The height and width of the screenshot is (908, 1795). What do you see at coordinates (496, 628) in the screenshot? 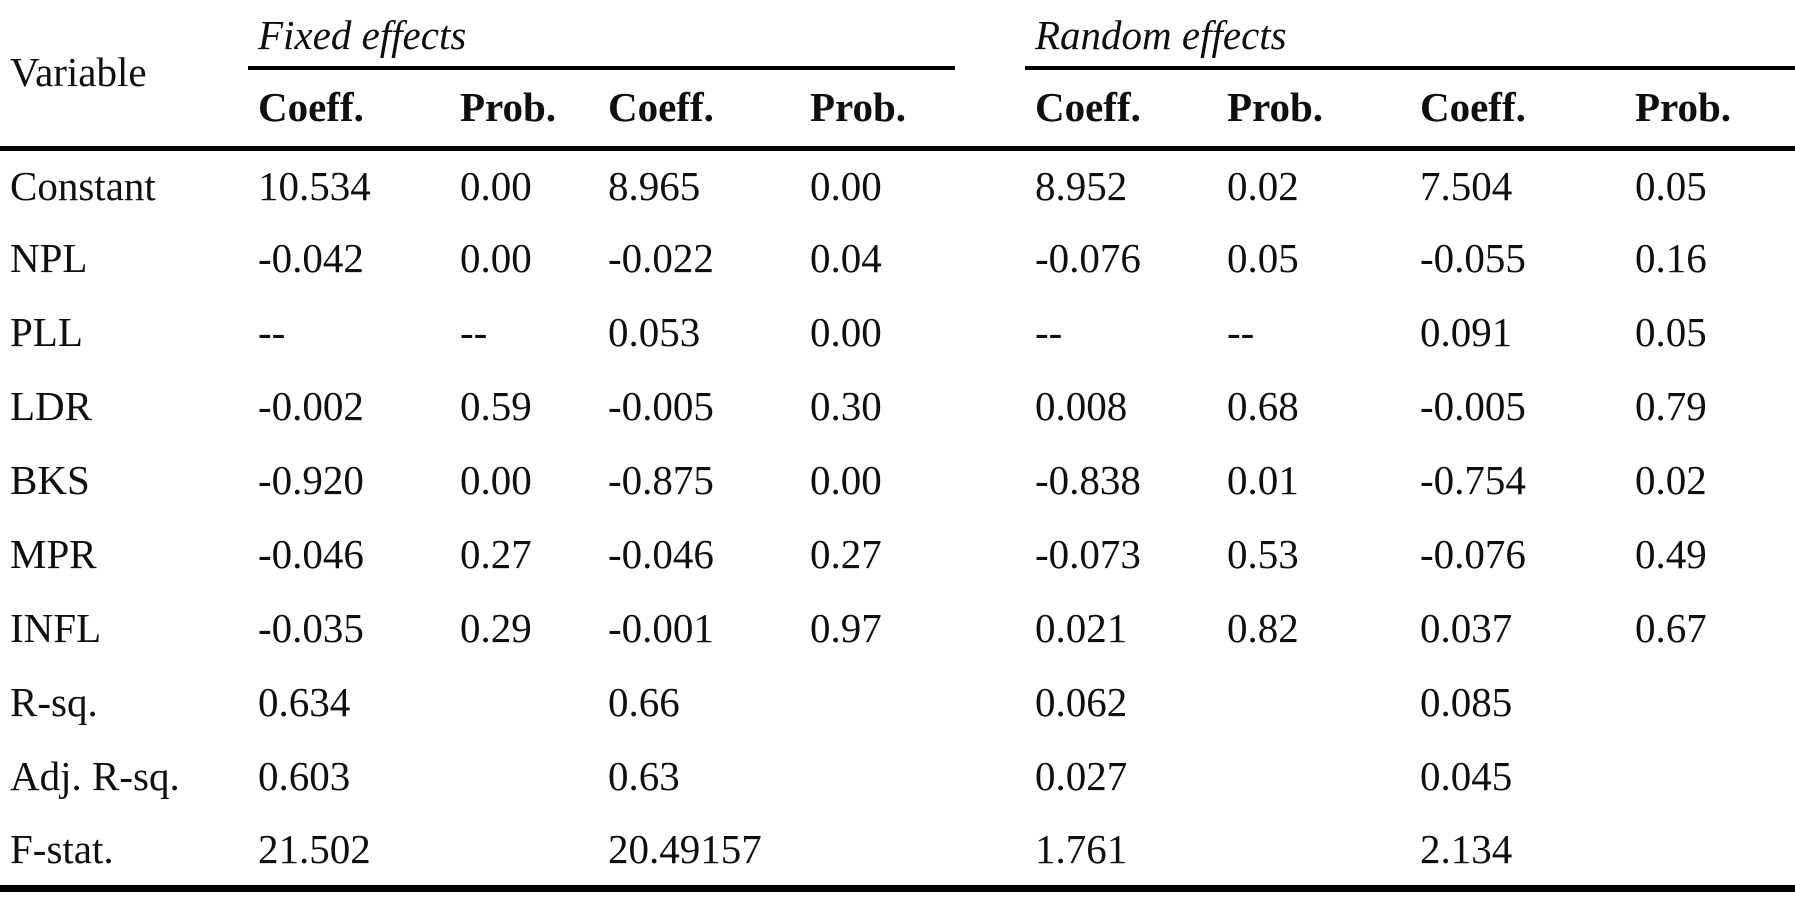
I see `table-cell: 0.29` at bounding box center [496, 628].